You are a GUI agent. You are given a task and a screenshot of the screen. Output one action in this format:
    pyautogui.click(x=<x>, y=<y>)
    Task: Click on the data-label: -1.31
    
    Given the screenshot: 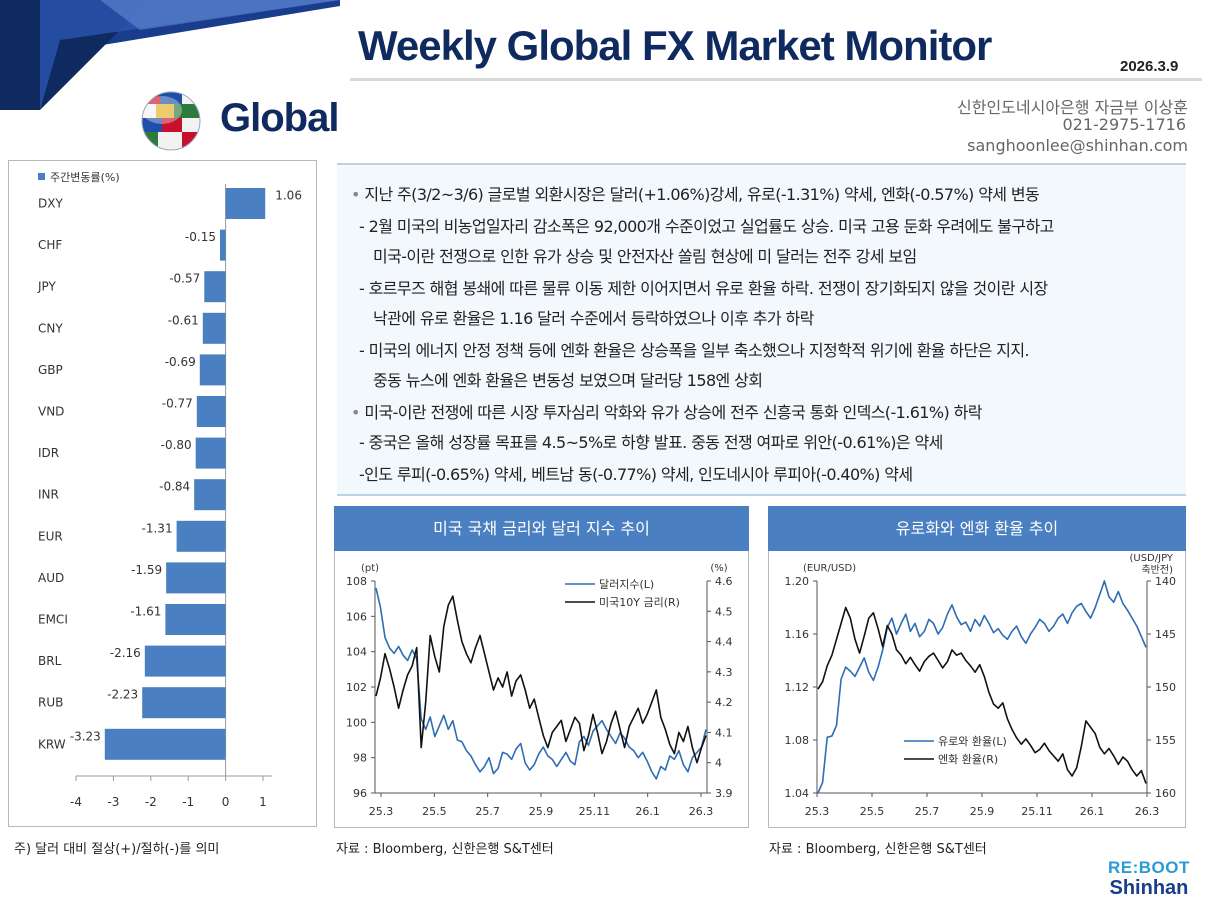 What is the action you would take?
    pyautogui.click(x=157, y=528)
    